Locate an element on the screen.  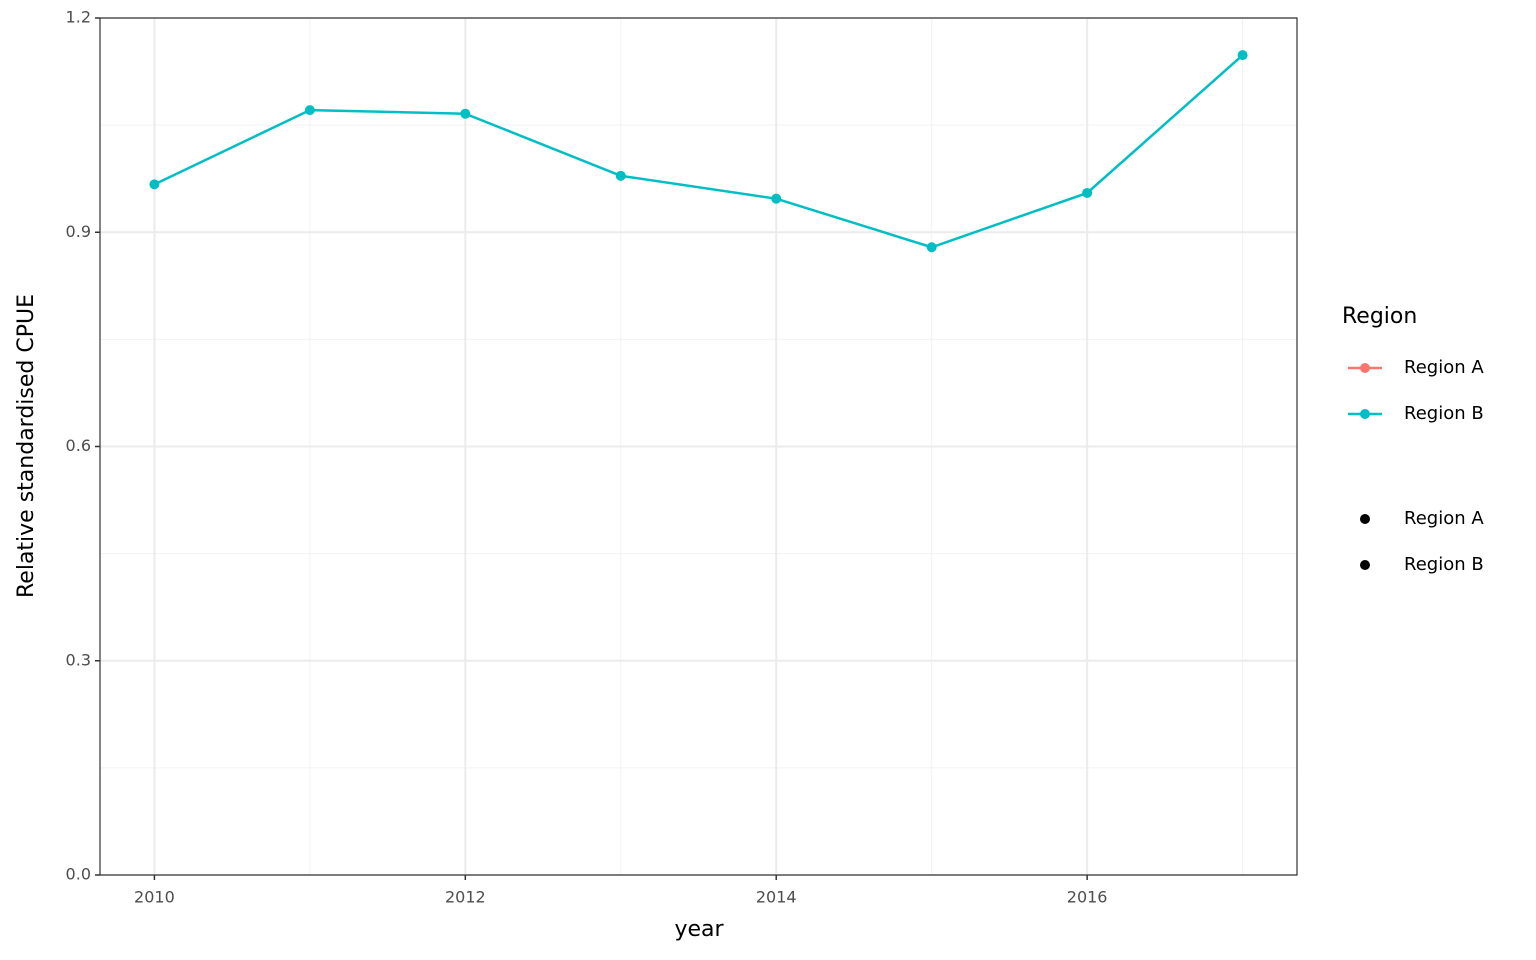
series-line is located at coordinates (698, 151).